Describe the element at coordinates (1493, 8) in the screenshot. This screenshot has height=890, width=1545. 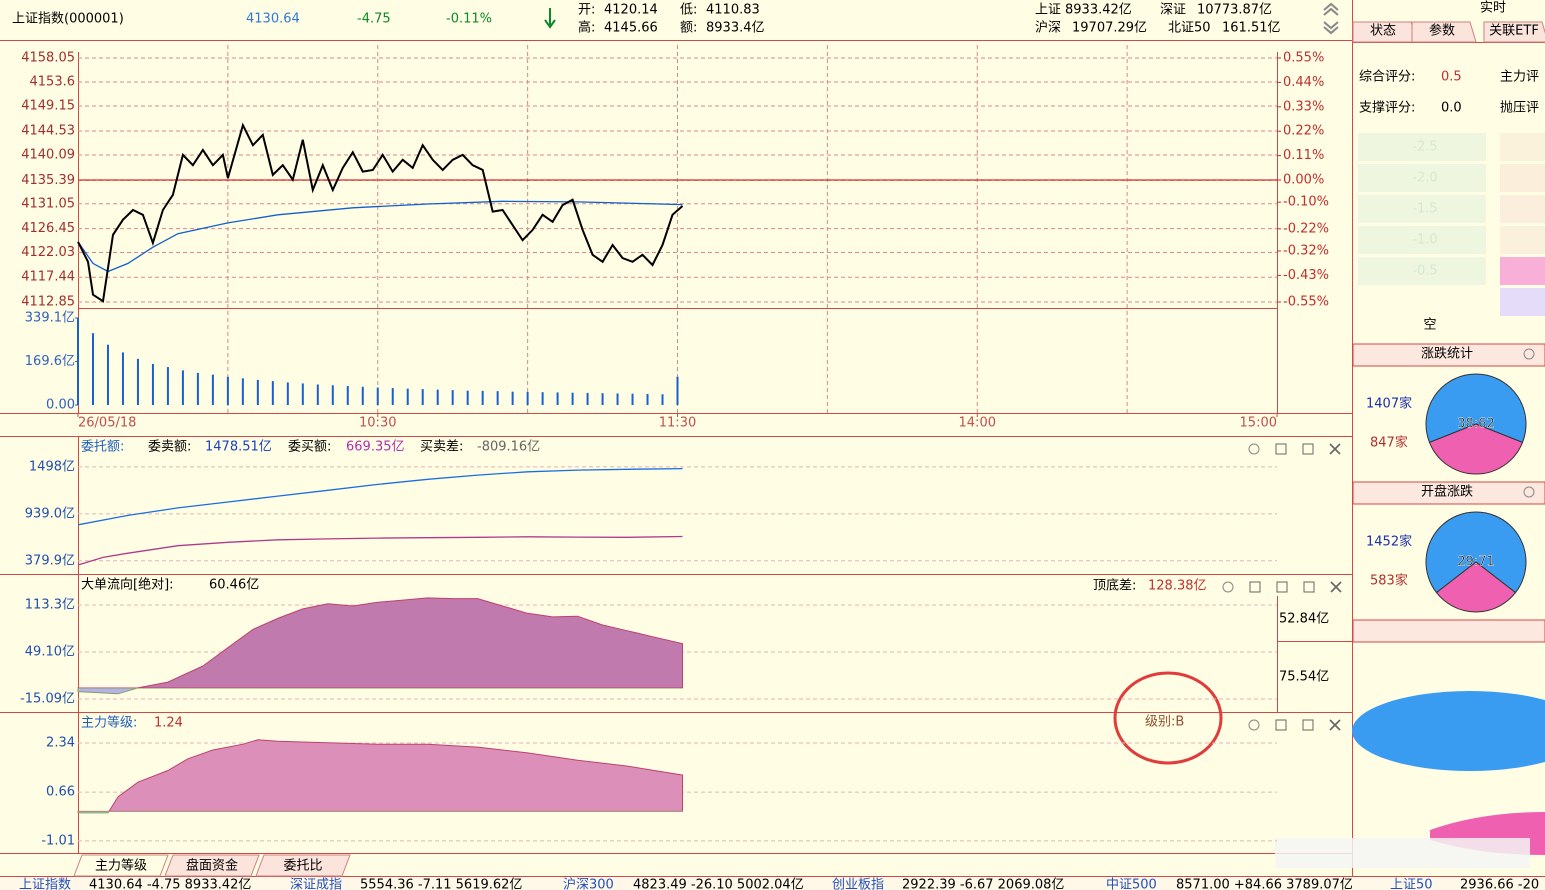
I see `mode-label: 实时` at that location.